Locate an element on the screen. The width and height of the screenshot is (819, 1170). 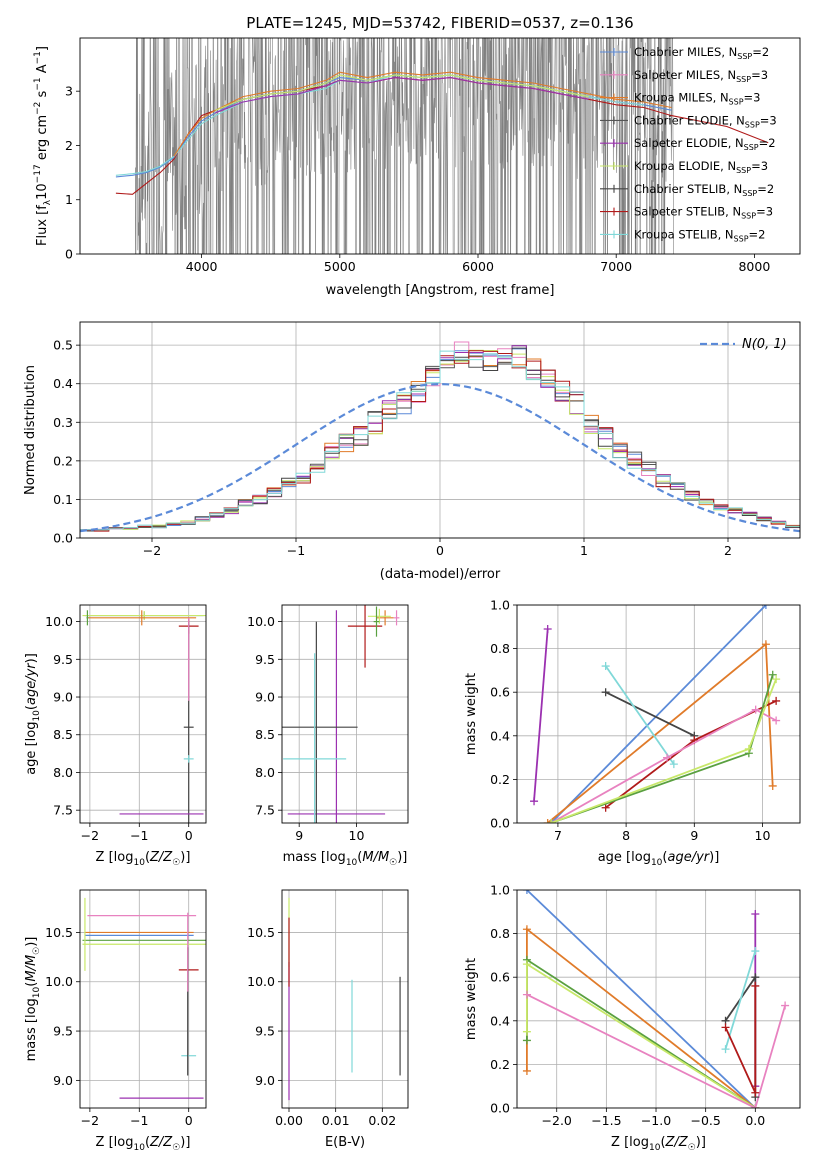
residuals-ytick-label: 0.3 is located at coordinates (63, 422).